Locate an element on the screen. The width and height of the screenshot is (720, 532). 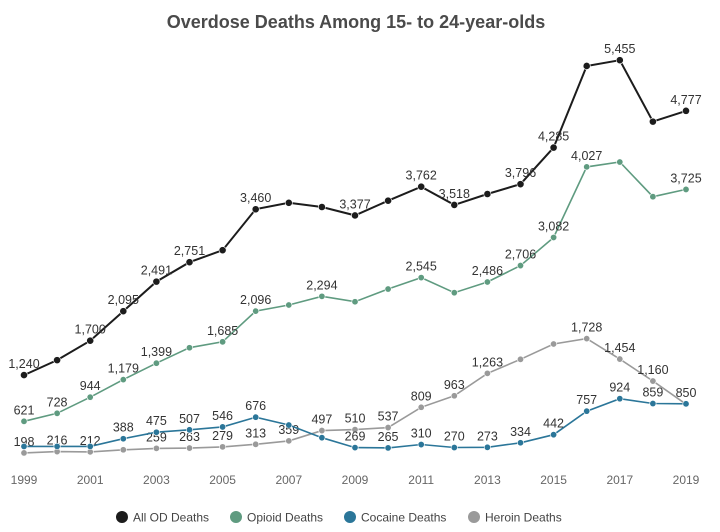
legend-label: Opioid Deaths is located at coordinates (285, 518).